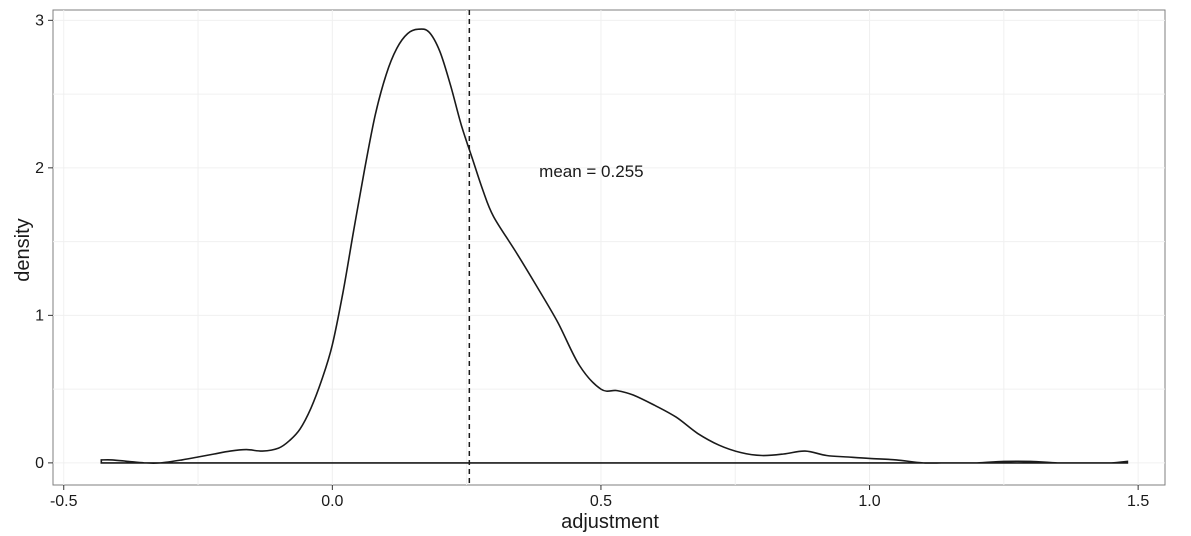 Image resolution: width=1191 pixels, height=536 pixels. I want to click on mean-annotation: mean = 0.255, so click(591, 171).